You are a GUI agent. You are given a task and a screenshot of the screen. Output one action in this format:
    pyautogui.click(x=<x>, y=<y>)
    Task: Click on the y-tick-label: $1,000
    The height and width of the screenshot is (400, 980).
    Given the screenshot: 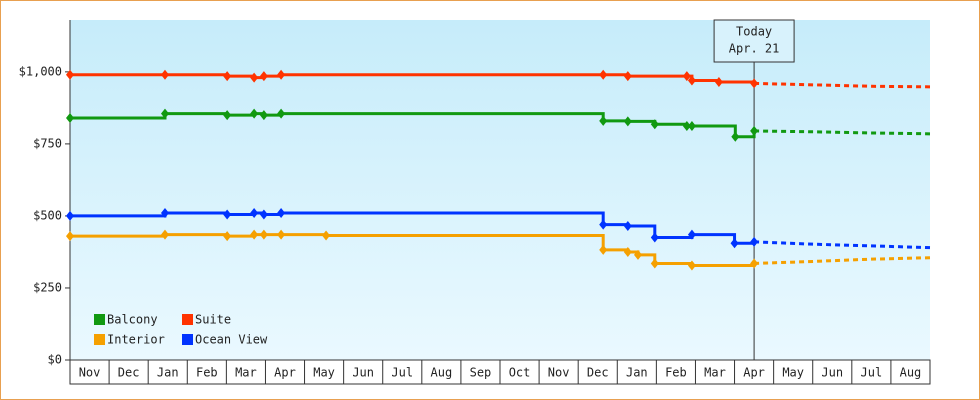 What is the action you would take?
    pyautogui.click(x=40, y=71)
    